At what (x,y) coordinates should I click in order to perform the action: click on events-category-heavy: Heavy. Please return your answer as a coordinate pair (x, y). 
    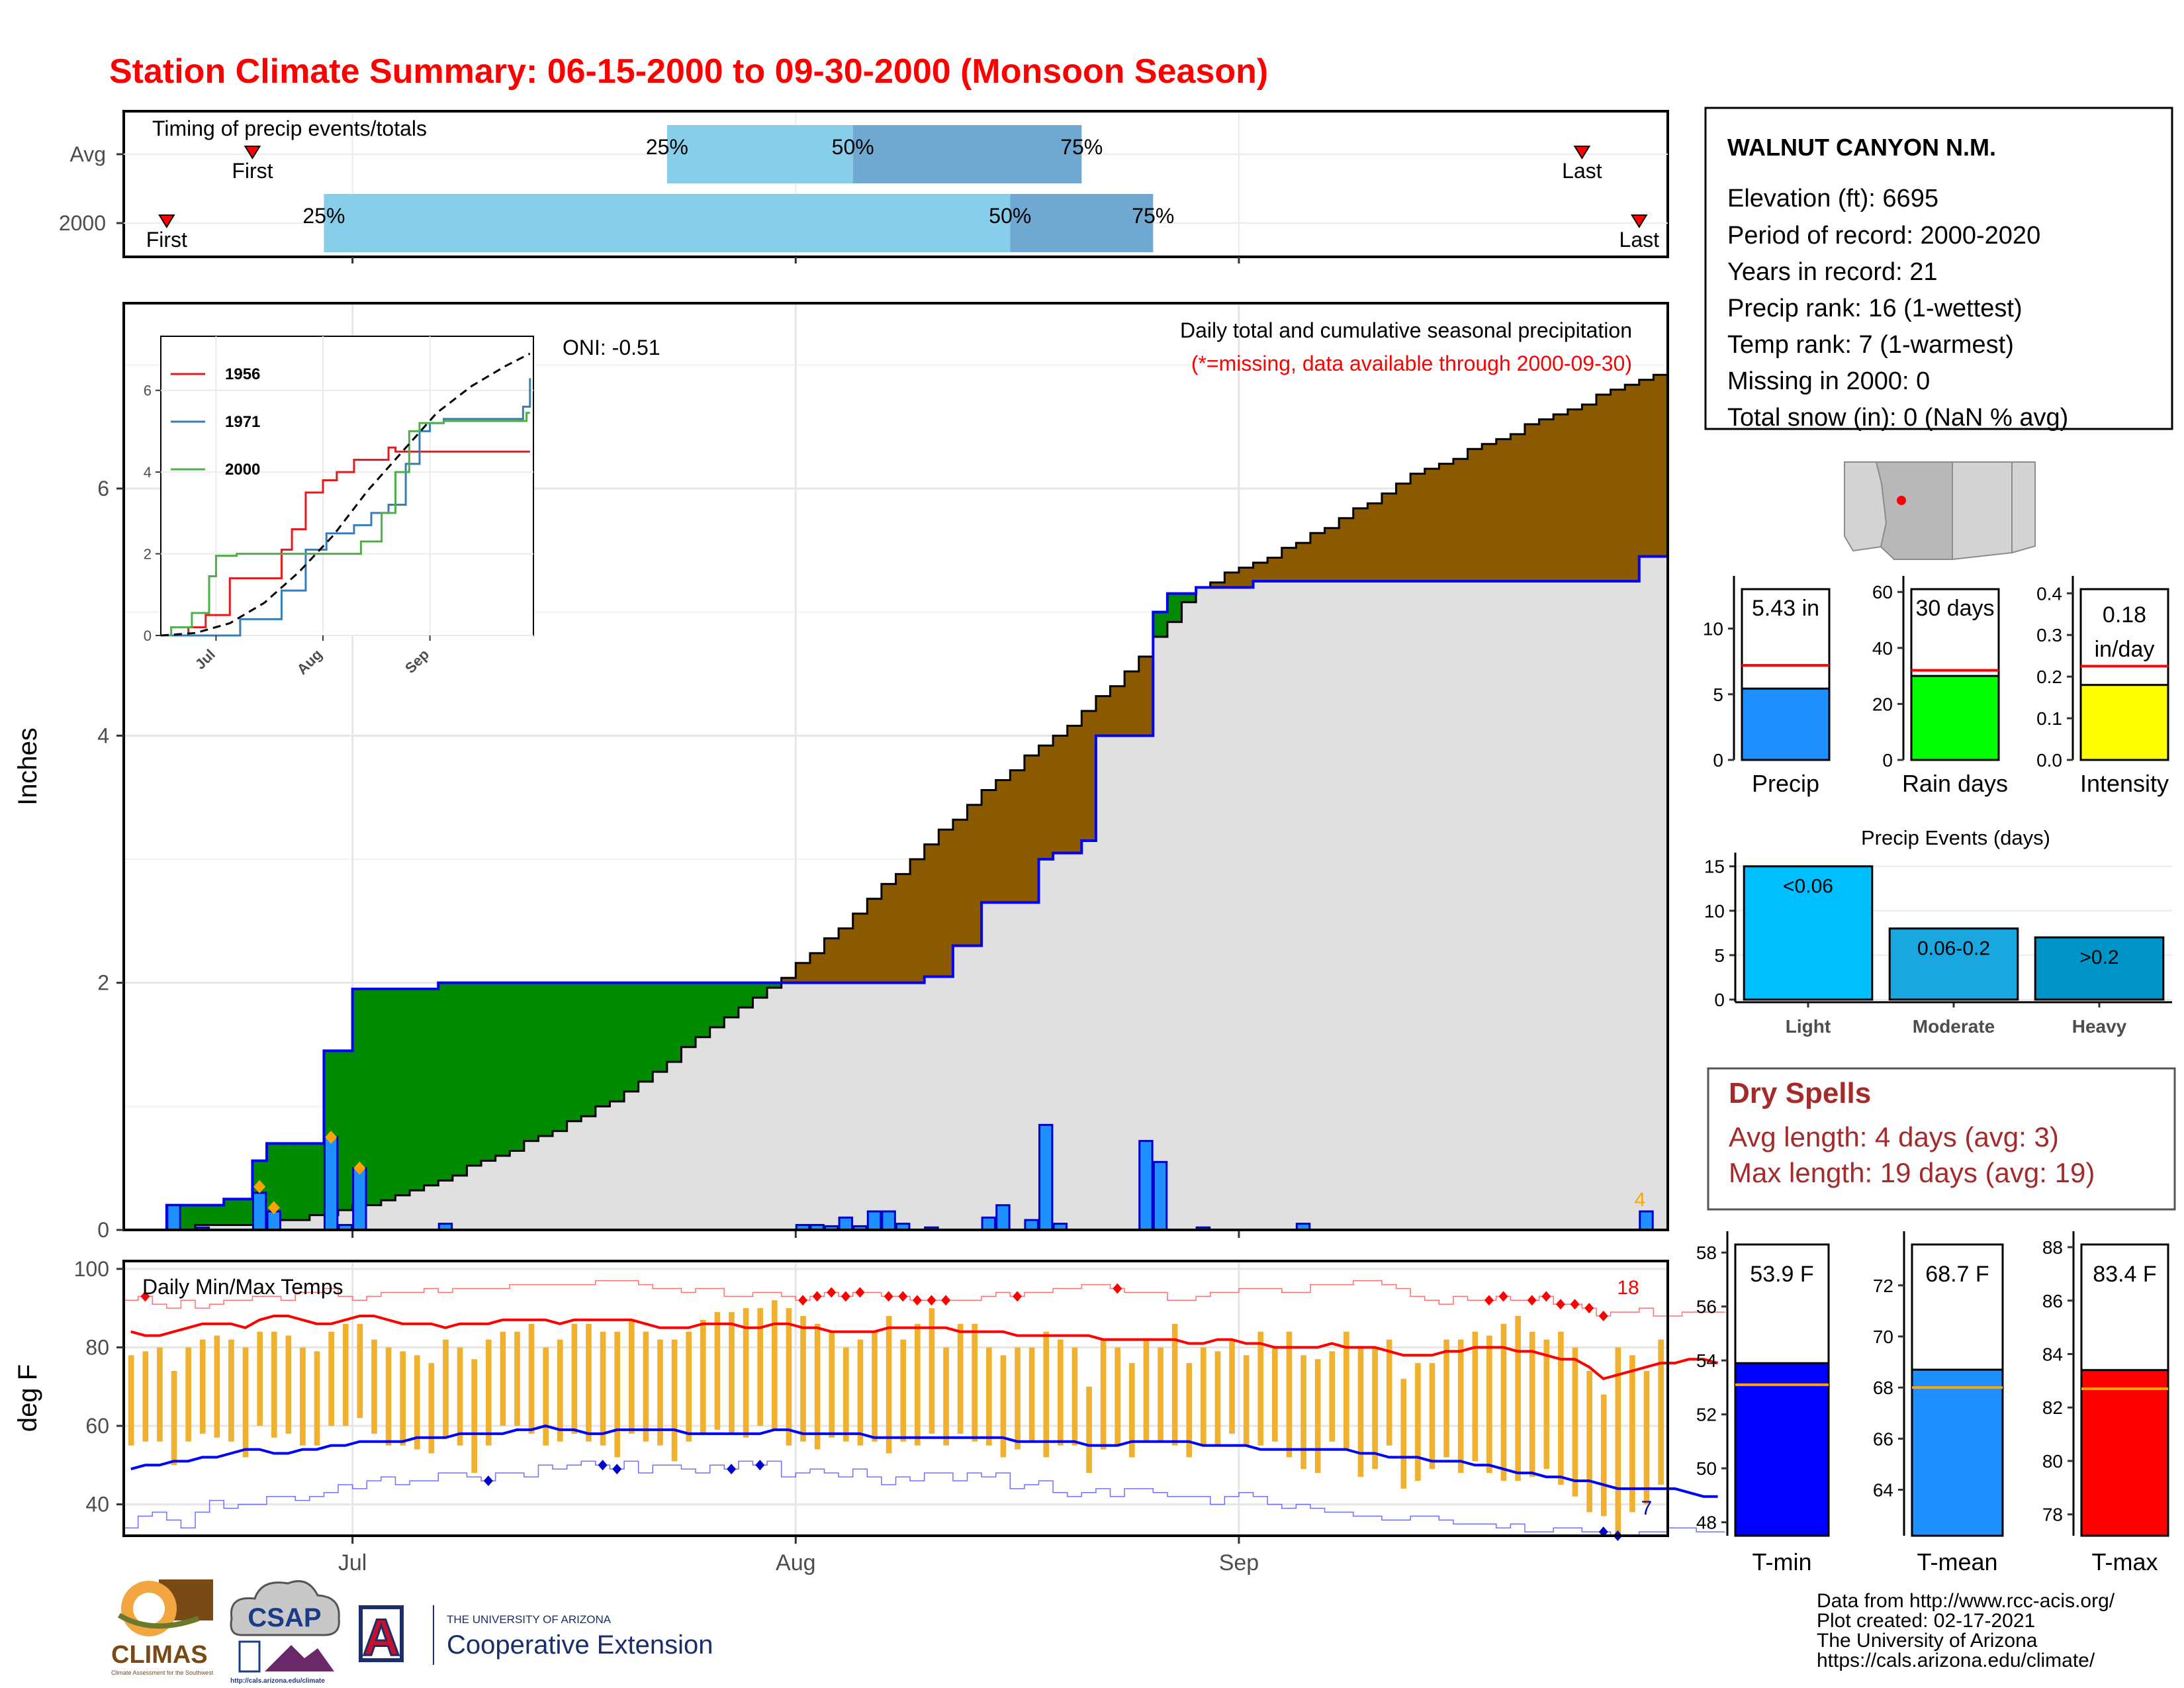
    Looking at the image, I should click on (2099, 1026).